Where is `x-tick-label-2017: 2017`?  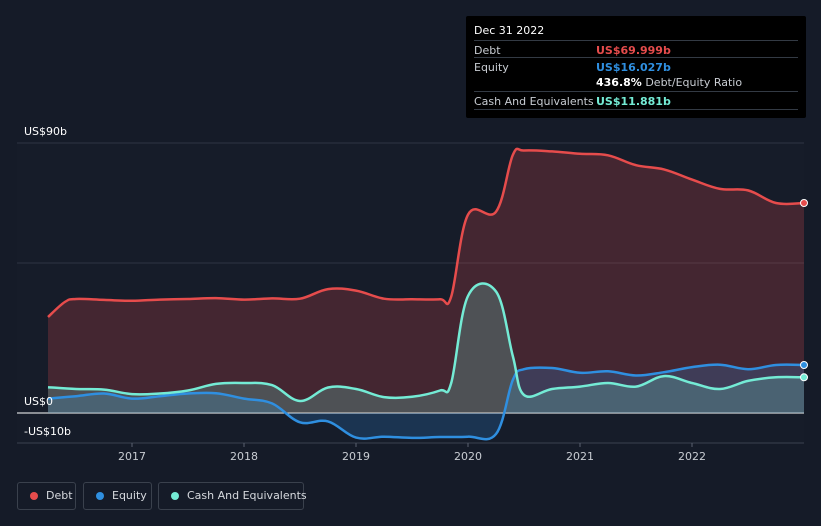
x-tick-label-2017: 2017 is located at coordinates (132, 456).